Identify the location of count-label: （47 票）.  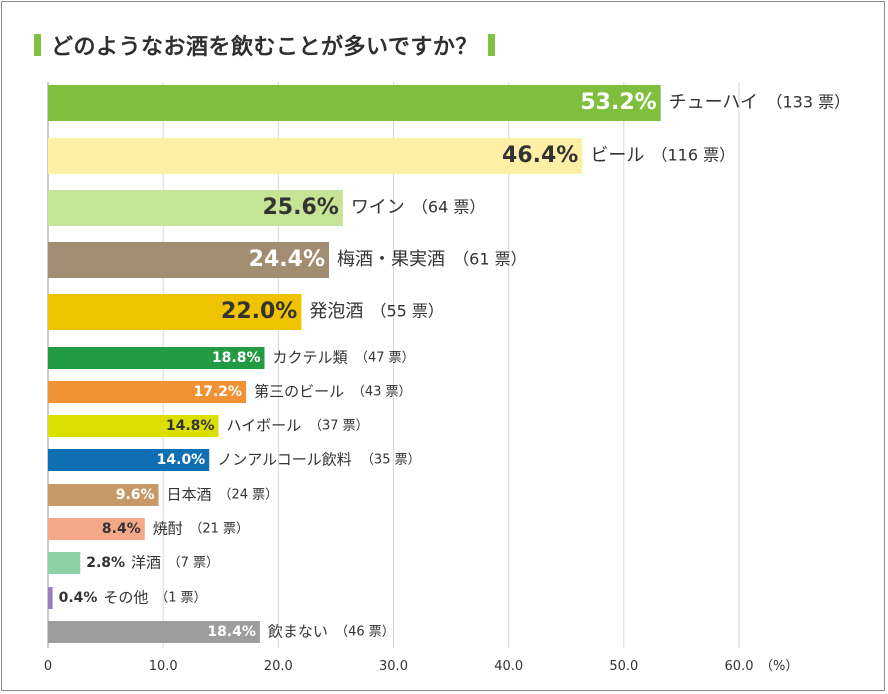
(385, 358).